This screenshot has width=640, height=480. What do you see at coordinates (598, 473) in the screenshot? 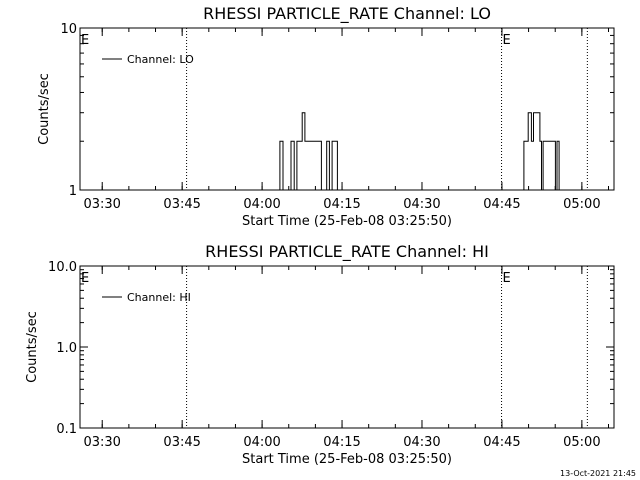
I see `generation-timestamp: 13-Oct-2021 21:45` at bounding box center [598, 473].